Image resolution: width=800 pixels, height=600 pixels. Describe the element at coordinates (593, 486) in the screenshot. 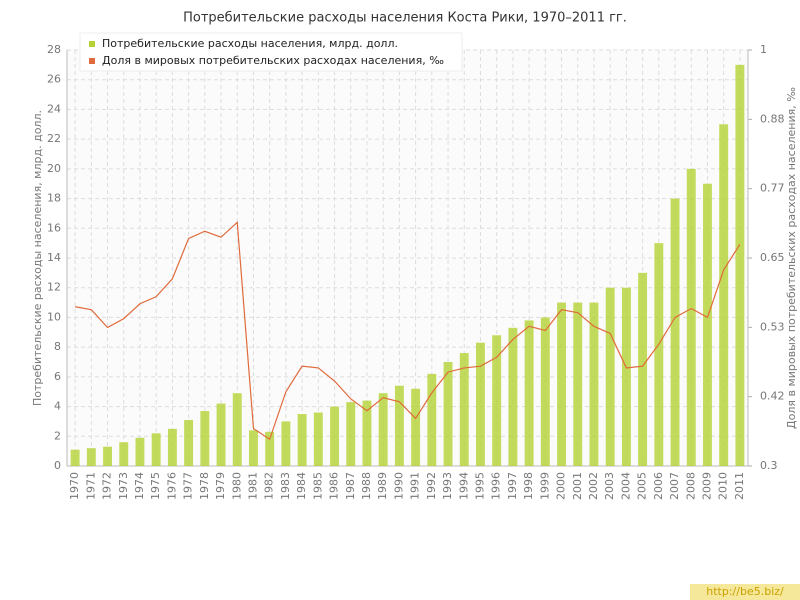

I see `x-tick-label: 2002` at that location.